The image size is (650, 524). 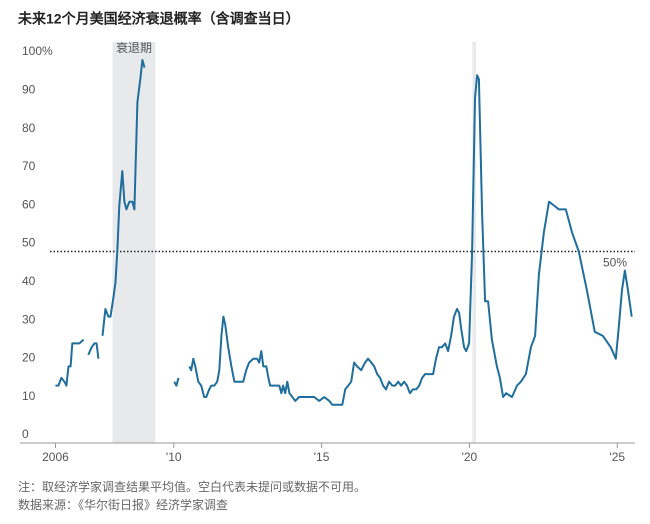 What do you see at coordinates (134, 47) in the screenshot?
I see `shade-label: 衰退期` at bounding box center [134, 47].